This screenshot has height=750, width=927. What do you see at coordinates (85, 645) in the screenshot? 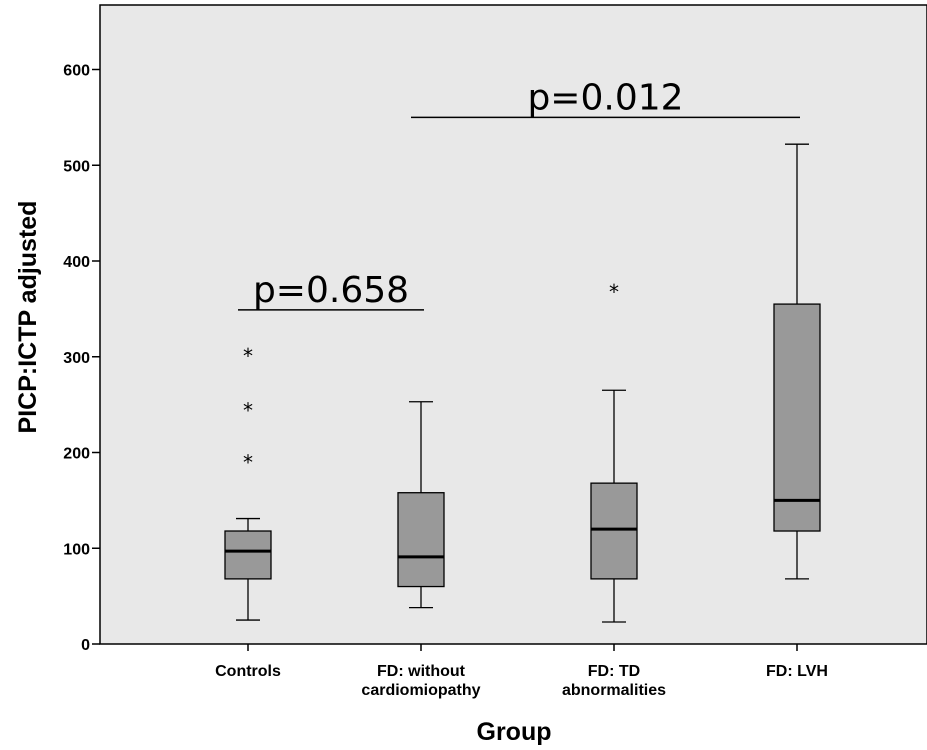
I see `y-tick-label: 0` at bounding box center [85, 645].